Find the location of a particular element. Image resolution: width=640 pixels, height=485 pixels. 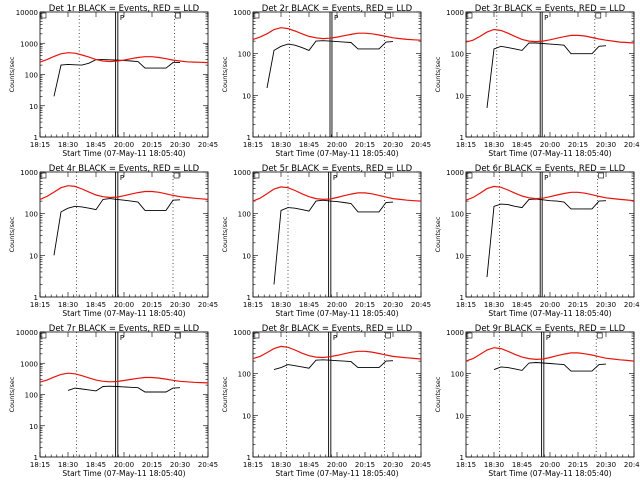

panel-title: Det 3r BLACK = Events, RED = LLD is located at coordinates (550, 9).